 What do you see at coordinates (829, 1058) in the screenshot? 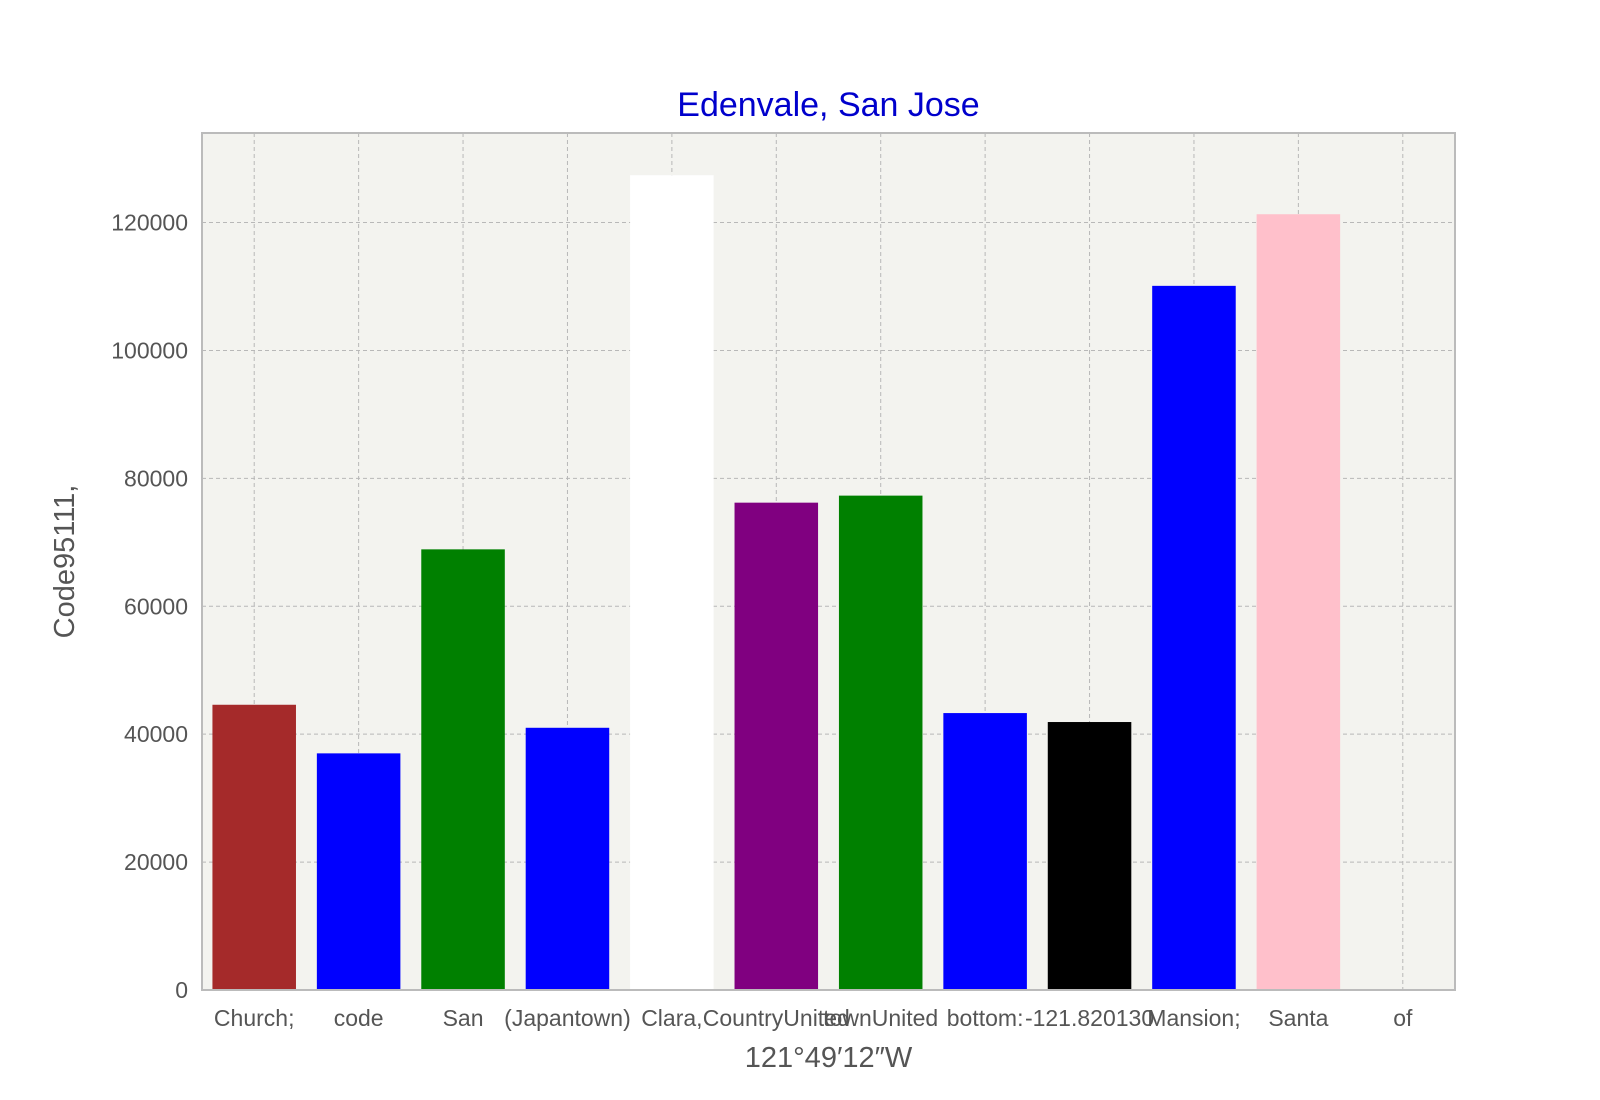
I see `x-axis-label: 121°49′12″W⁣` at bounding box center [829, 1058].